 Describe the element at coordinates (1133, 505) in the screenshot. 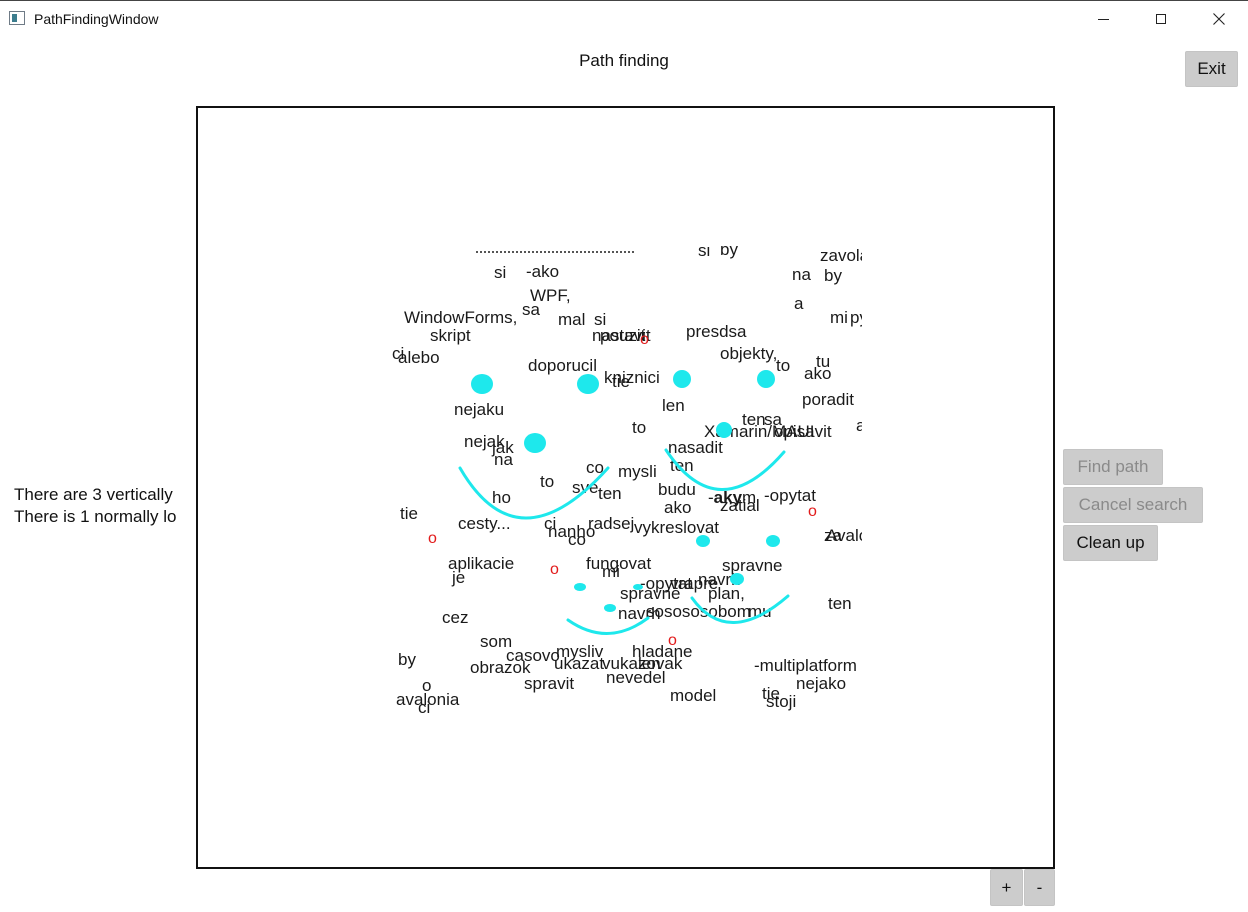

I see `cancel-search-button: Cancel search` at that location.